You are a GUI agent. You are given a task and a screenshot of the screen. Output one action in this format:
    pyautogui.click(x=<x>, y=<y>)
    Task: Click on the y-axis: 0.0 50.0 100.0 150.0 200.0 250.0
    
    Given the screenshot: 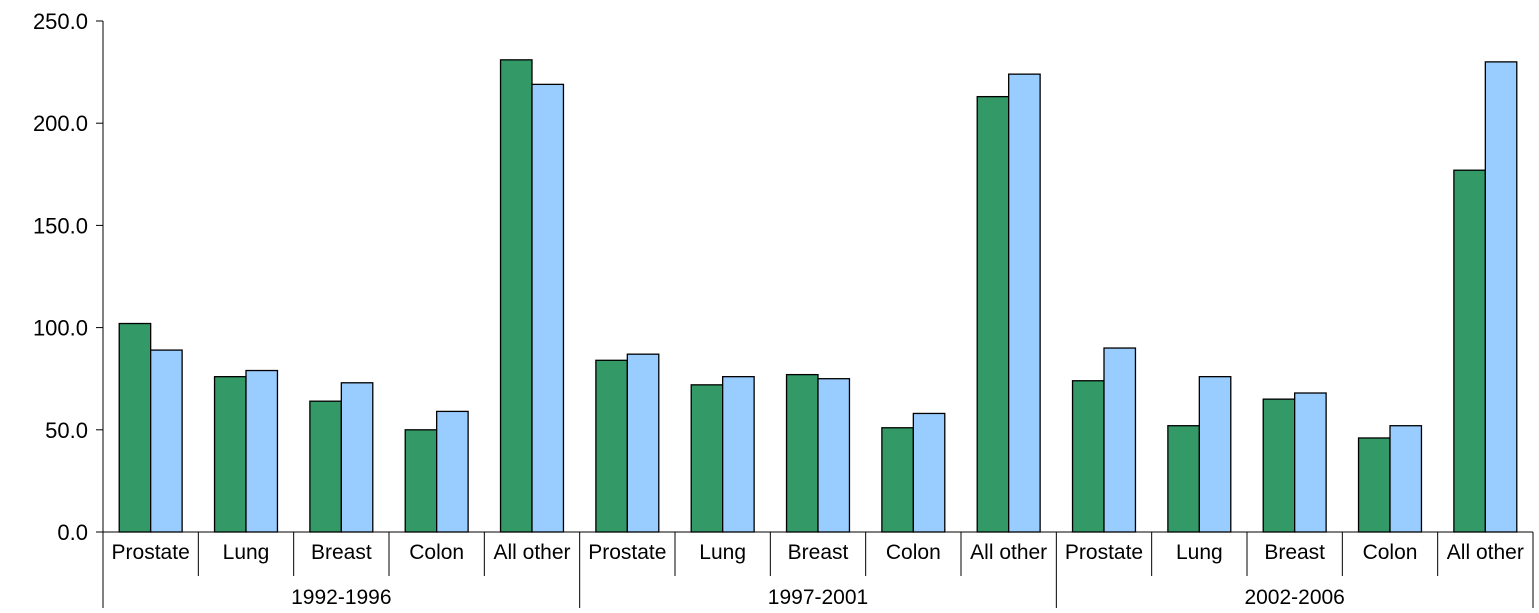 What is the action you would take?
    pyautogui.click(x=68, y=277)
    